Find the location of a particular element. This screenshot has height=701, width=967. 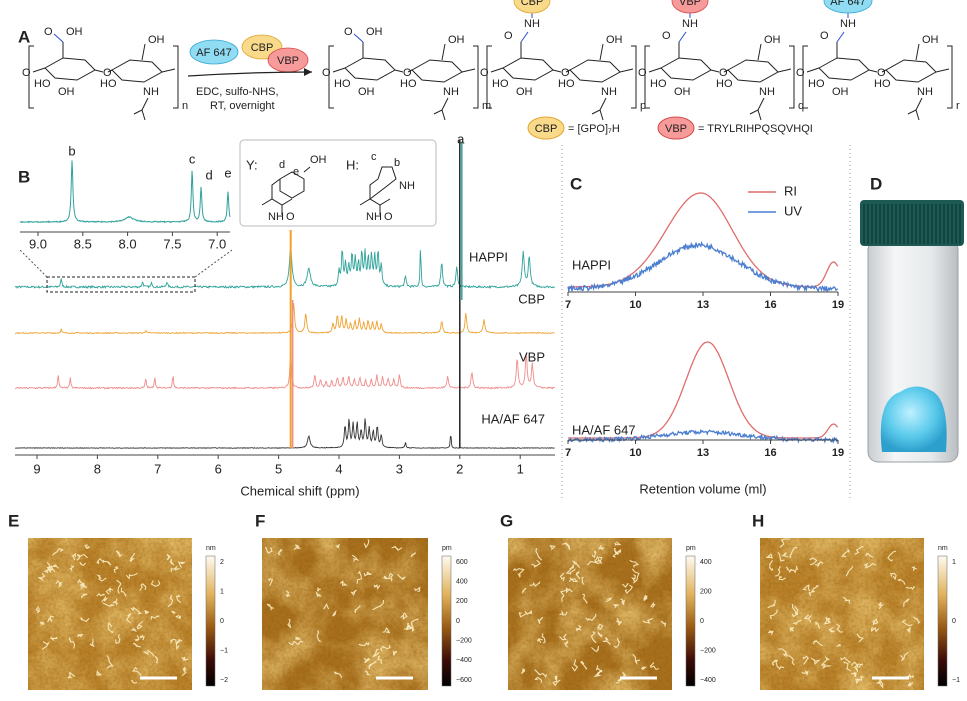

x-tick-label: 9 is located at coordinates (36, 468).